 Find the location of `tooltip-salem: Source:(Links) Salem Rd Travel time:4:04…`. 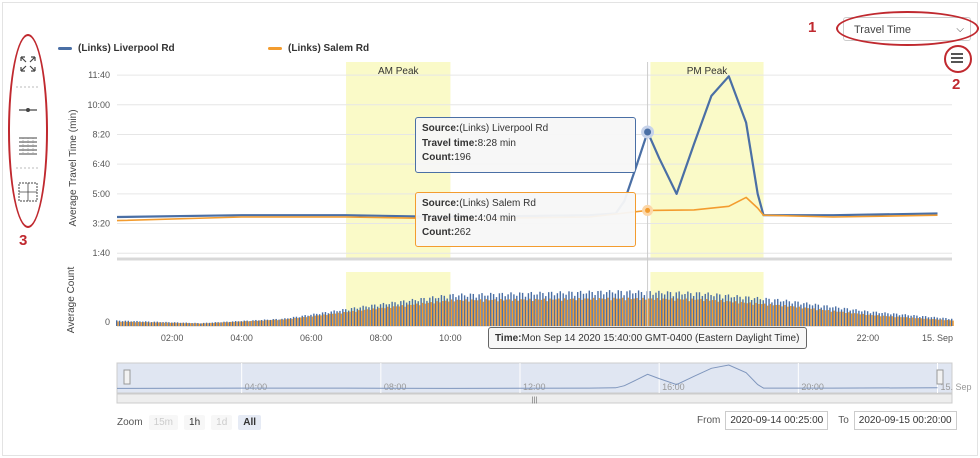

tooltip-salem: Source:(Links) Salem Rd Travel time:4:04… is located at coordinates (525, 219).